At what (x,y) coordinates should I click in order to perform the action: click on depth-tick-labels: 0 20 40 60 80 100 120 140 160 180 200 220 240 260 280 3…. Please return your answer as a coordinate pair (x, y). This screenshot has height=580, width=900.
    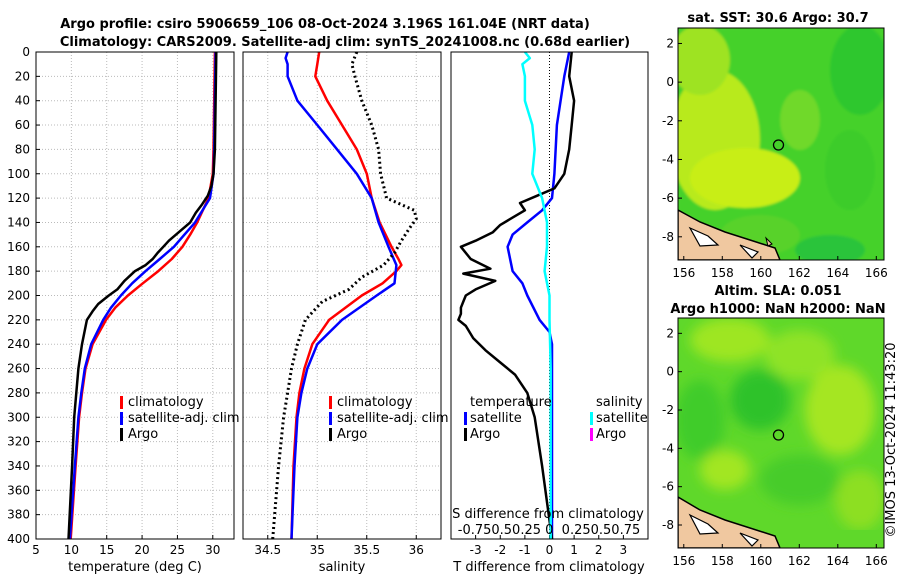
    Looking at the image, I should click on (23, 295).